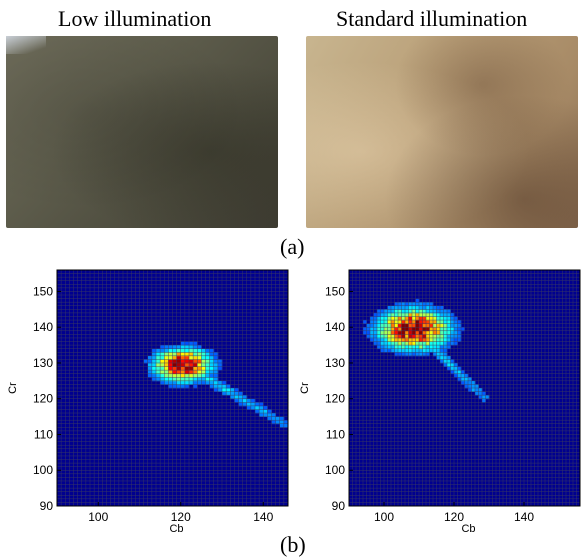 Image resolution: width=584 pixels, height=559 pixels. Describe the element at coordinates (335, 363) in the screenshot. I see `y-tick-label: 130` at that location.